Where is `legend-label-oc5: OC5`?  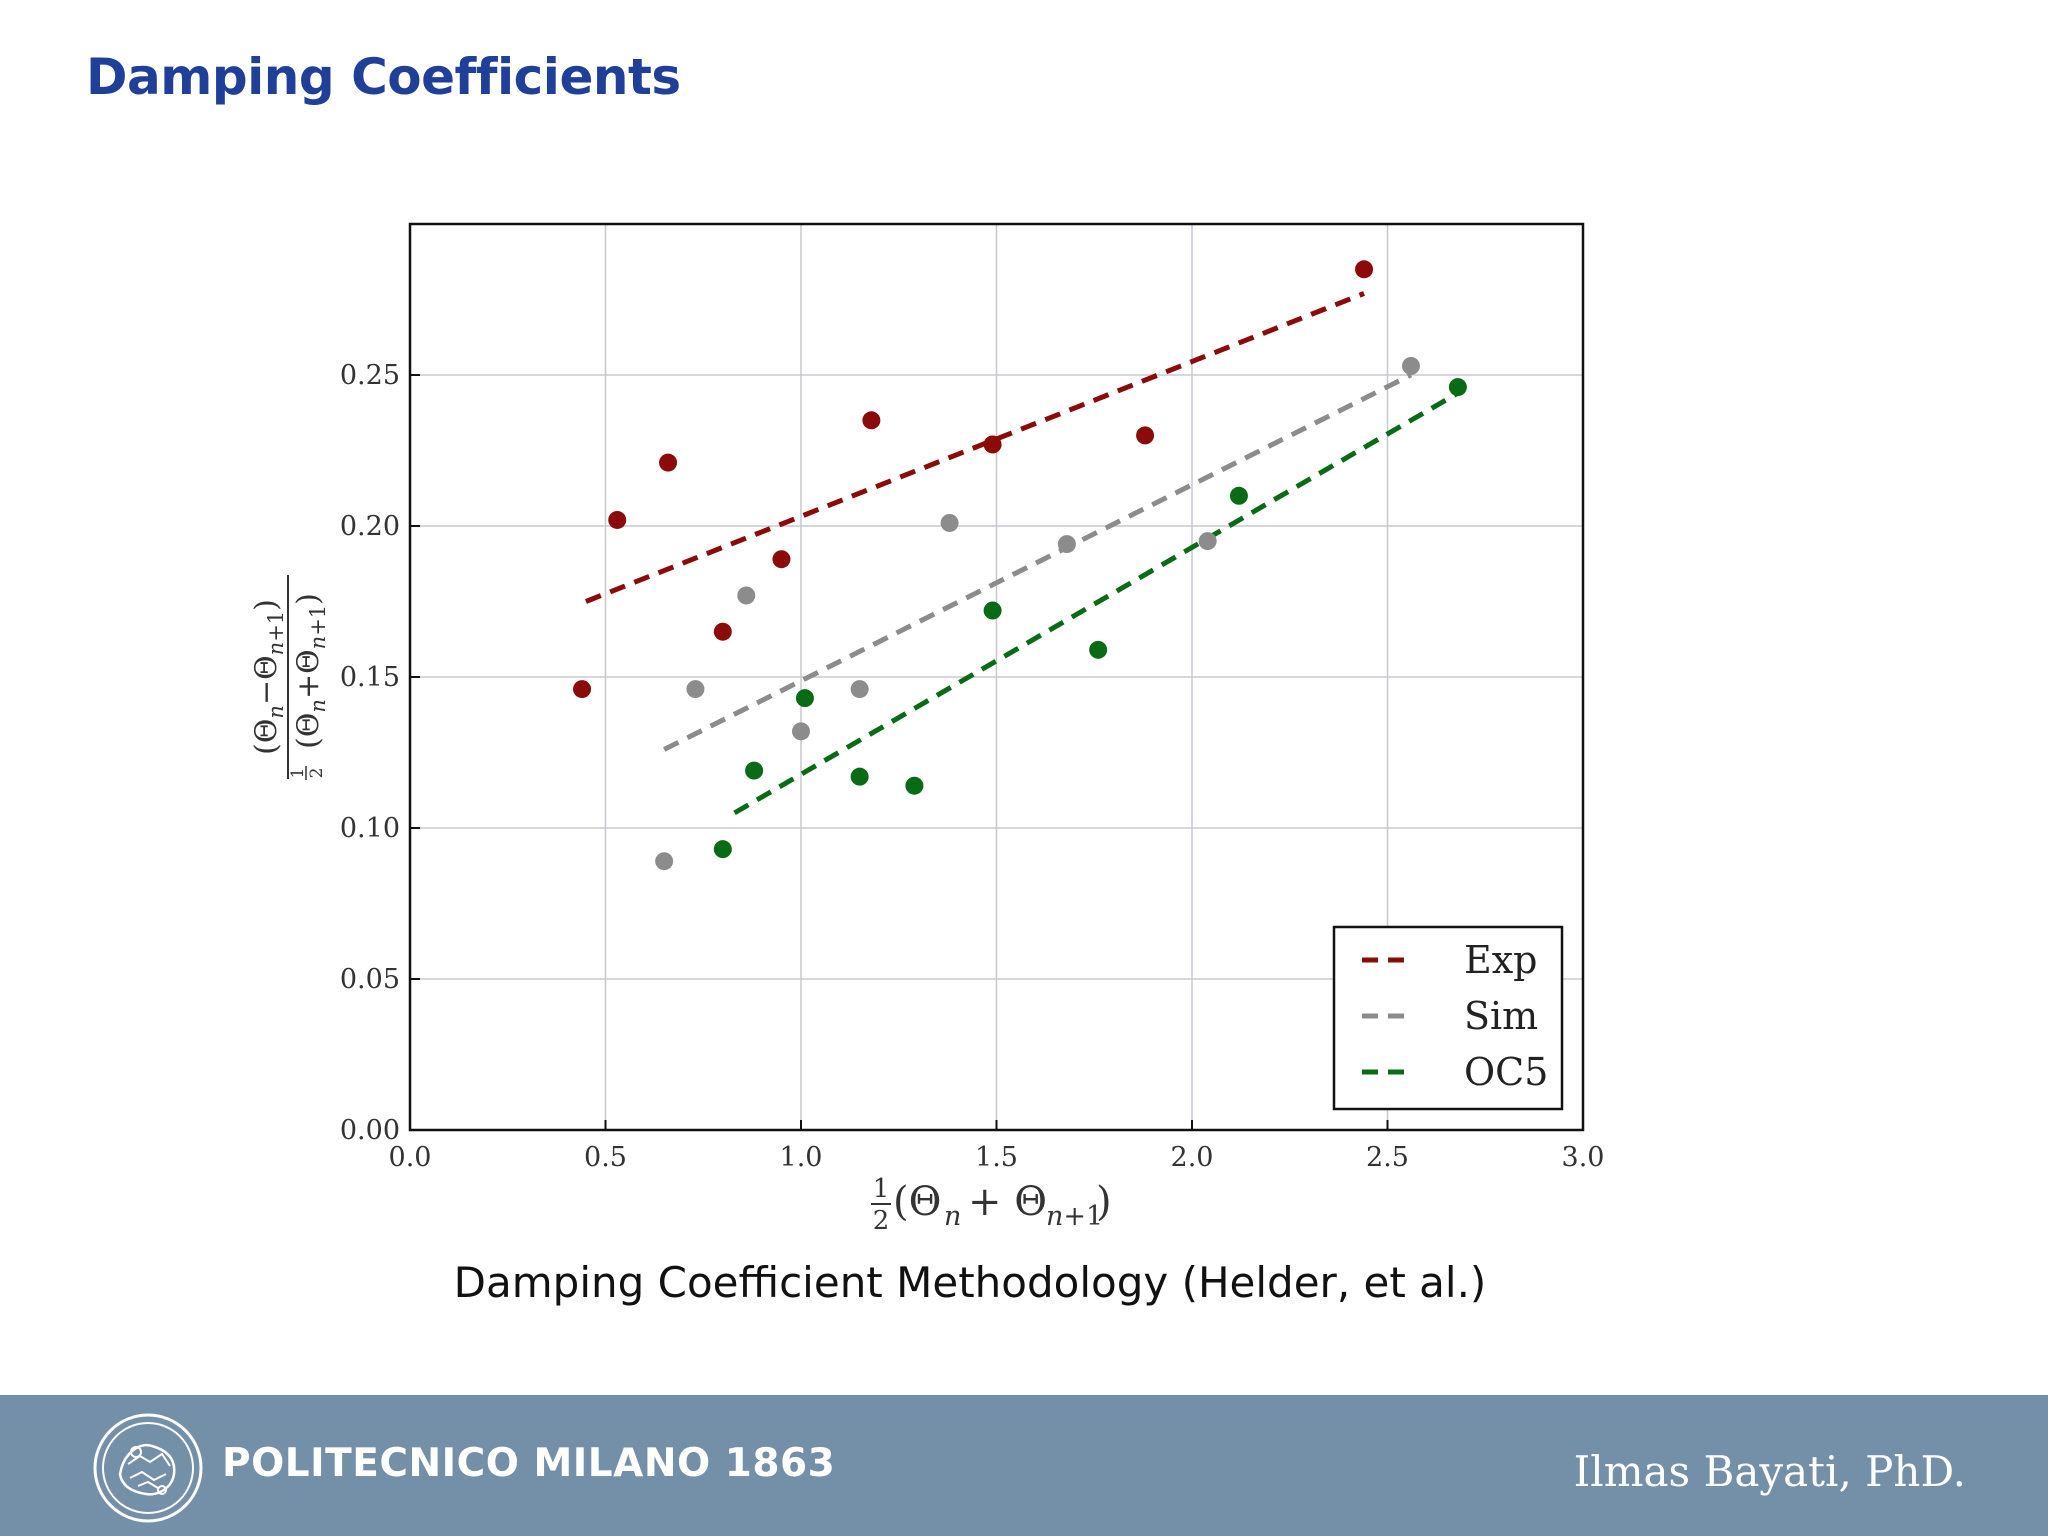 legend-label-oc5: OC5 is located at coordinates (1506, 1072).